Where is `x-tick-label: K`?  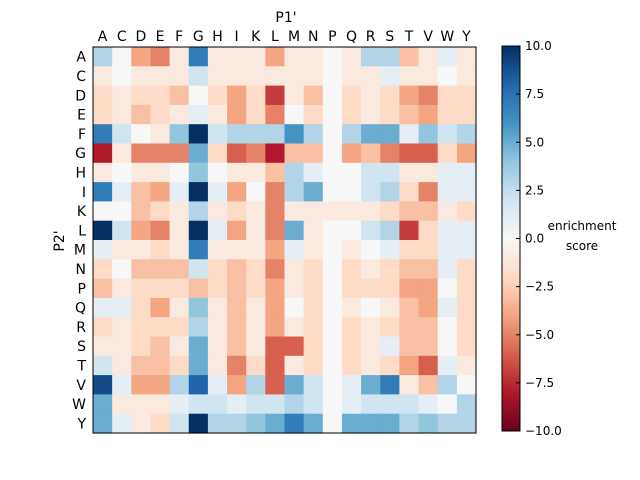
x-tick-label: K is located at coordinates (256, 37).